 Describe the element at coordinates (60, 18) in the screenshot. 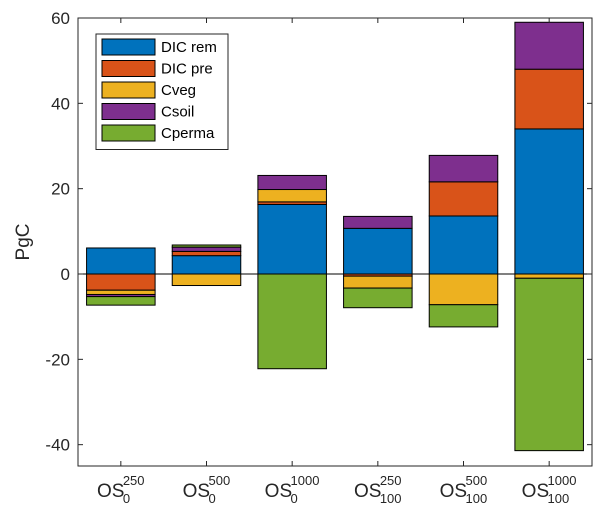

I see `y-tick-label: 60` at that location.